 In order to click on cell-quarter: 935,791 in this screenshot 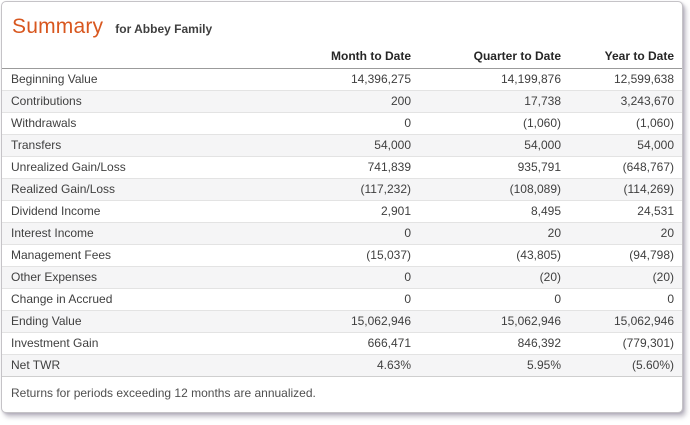, I will do `click(539, 167)`.